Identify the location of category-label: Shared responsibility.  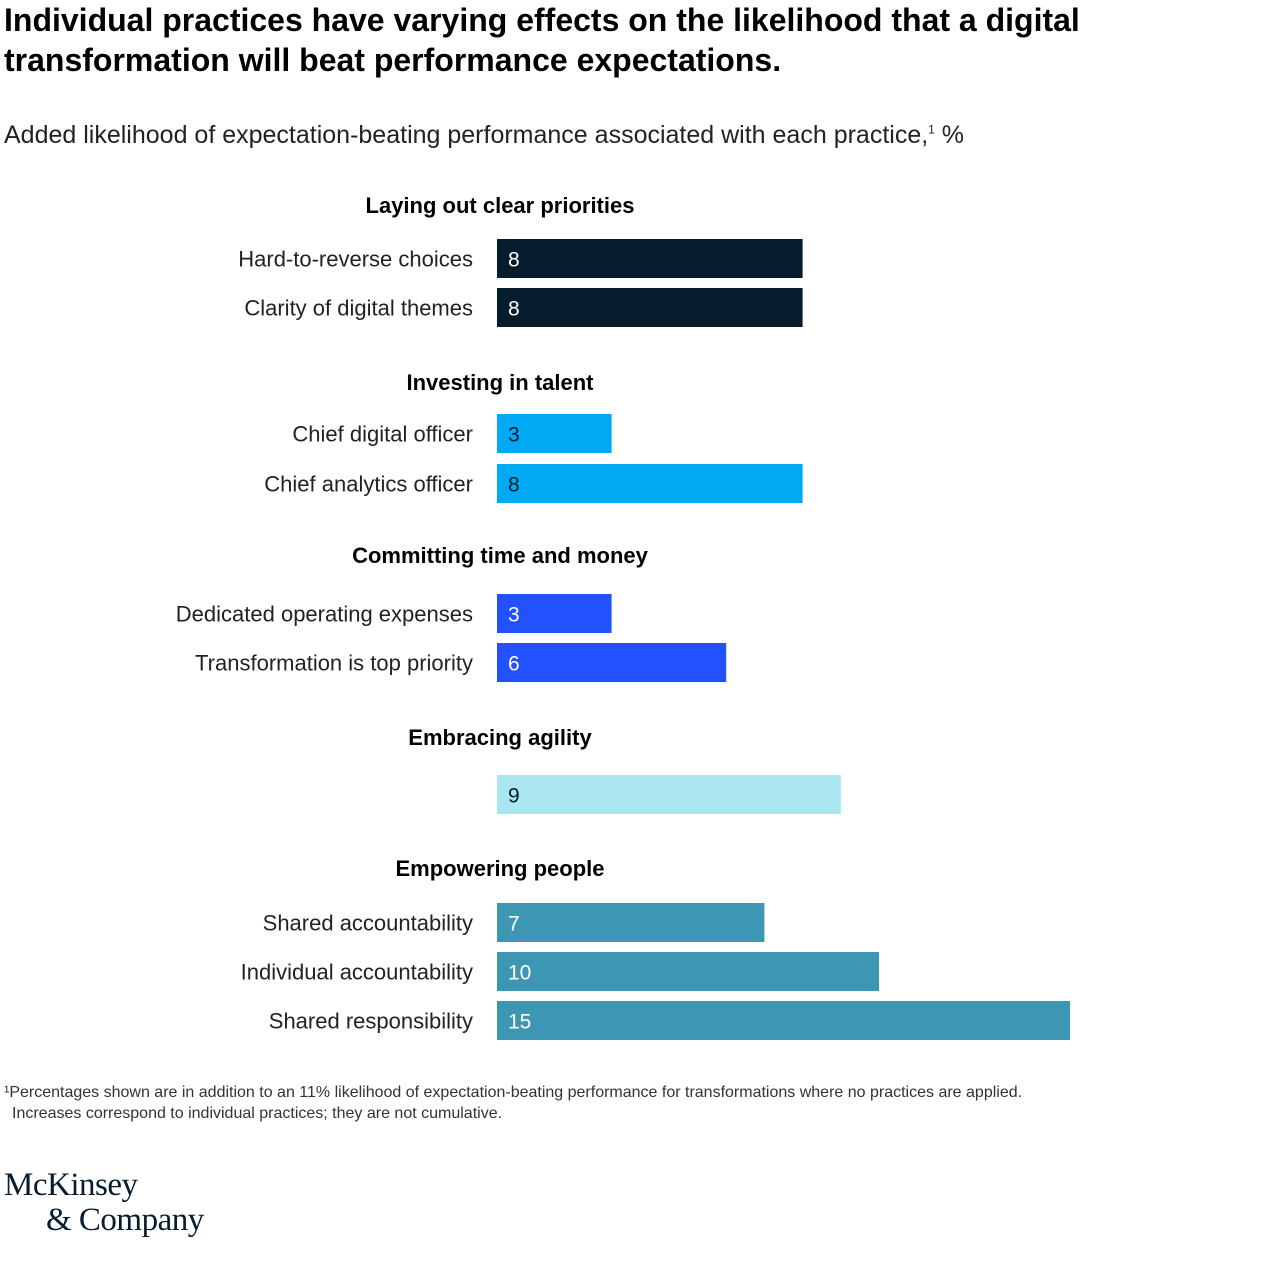
(371, 1021).